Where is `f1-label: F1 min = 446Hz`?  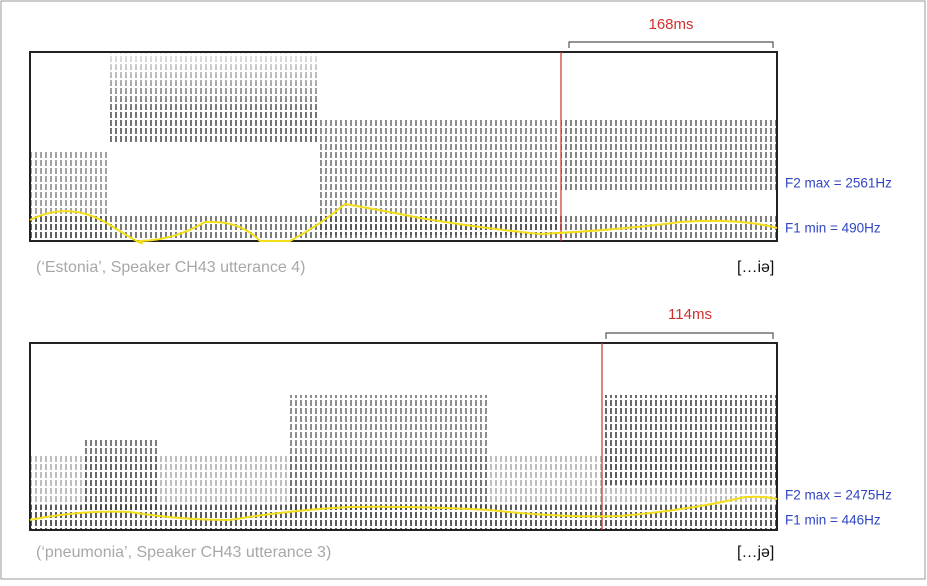
f1-label: F1 min = 446Hz is located at coordinates (833, 520).